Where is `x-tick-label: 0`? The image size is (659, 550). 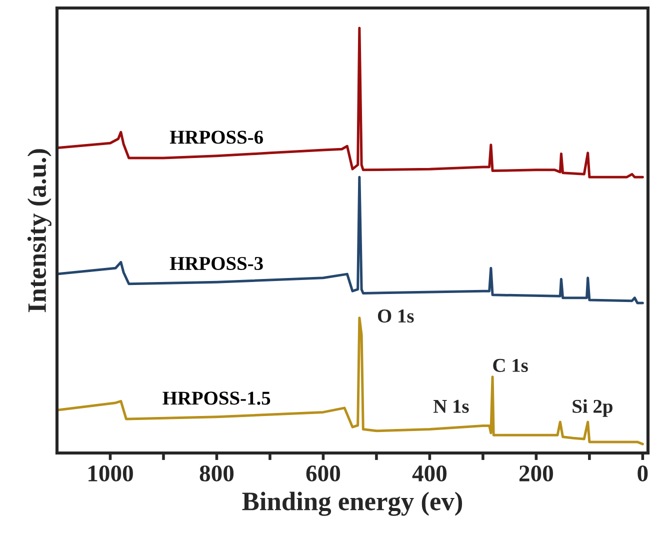
x-tick-label: 0 is located at coordinates (643, 473).